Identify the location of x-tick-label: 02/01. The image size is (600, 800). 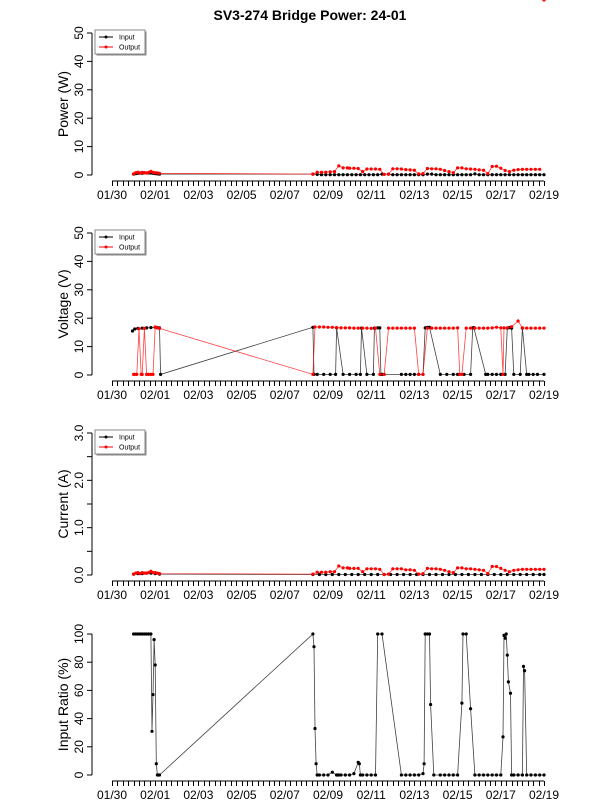
(155, 595).